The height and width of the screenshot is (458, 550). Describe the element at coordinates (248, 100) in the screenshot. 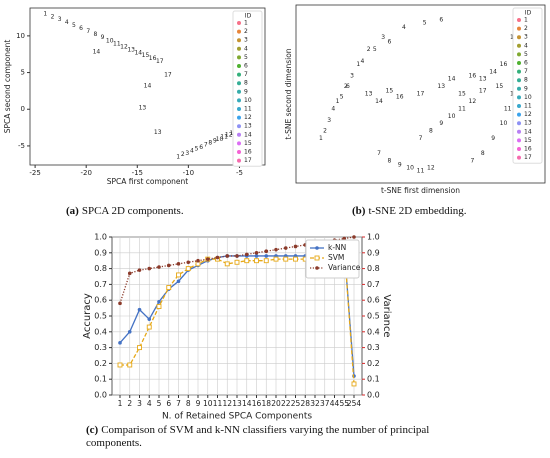

I see `legend-label: 10` at that location.